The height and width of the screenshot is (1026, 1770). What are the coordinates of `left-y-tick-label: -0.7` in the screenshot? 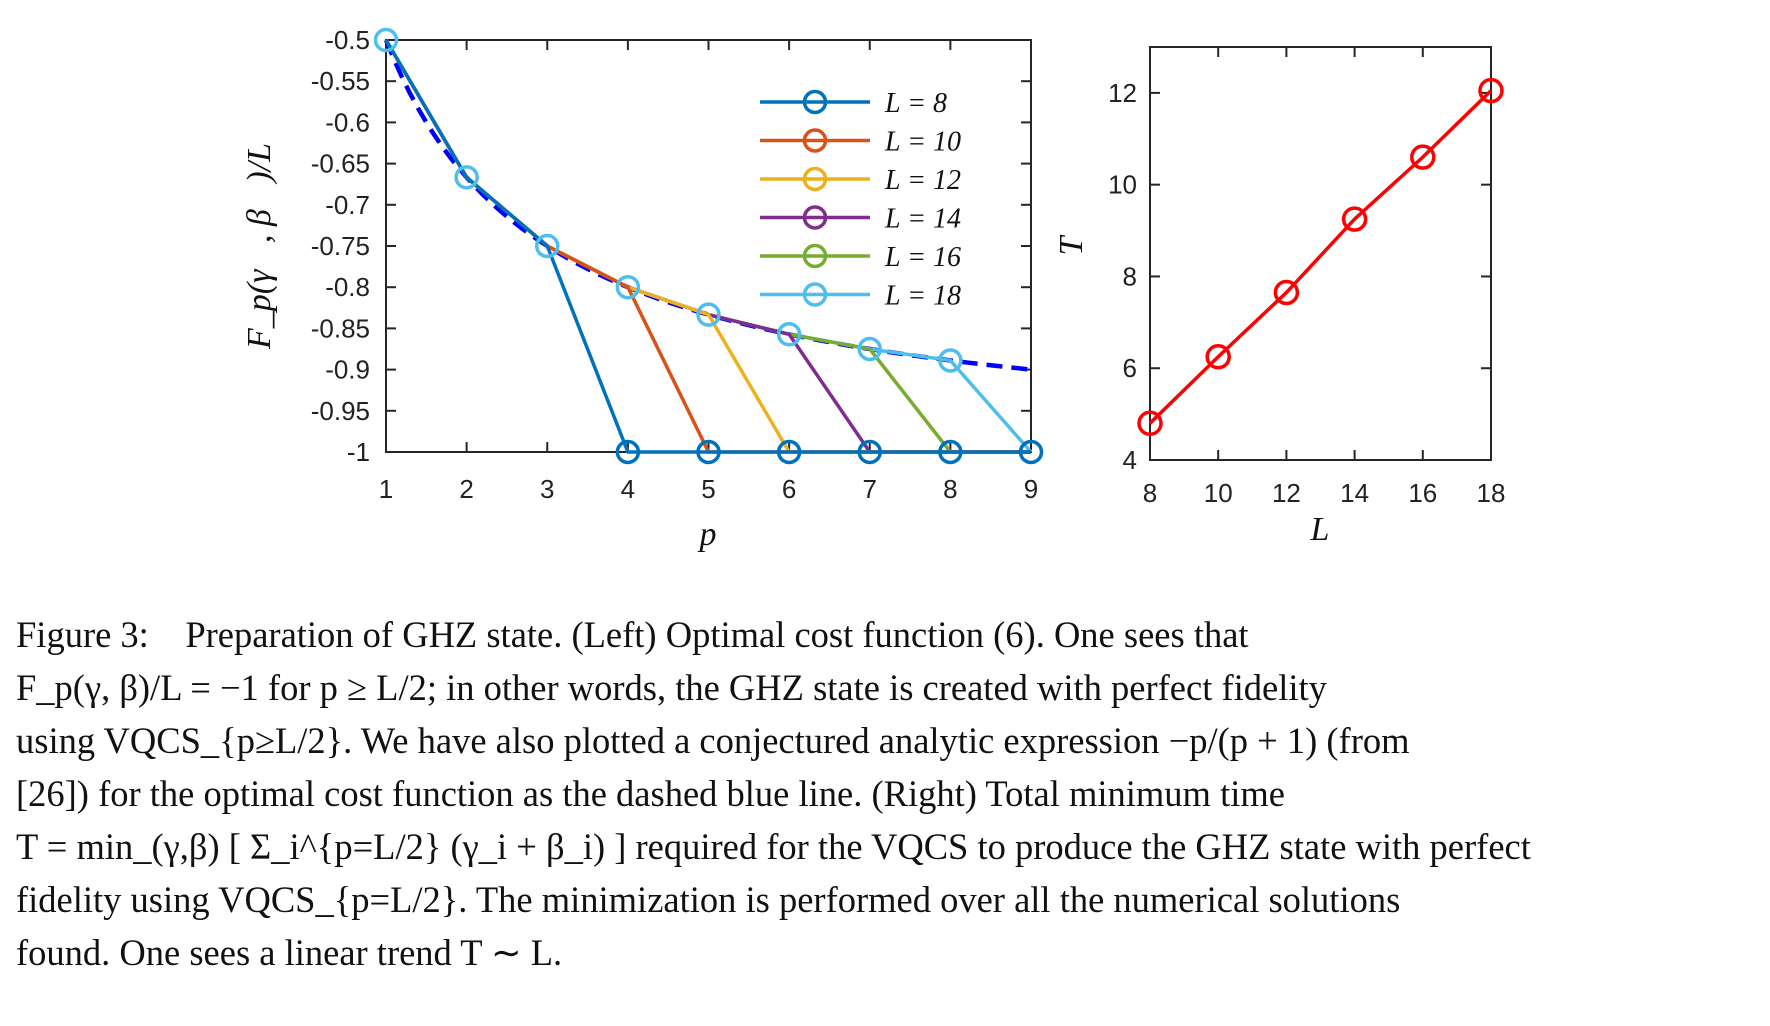 It's located at (347, 205).